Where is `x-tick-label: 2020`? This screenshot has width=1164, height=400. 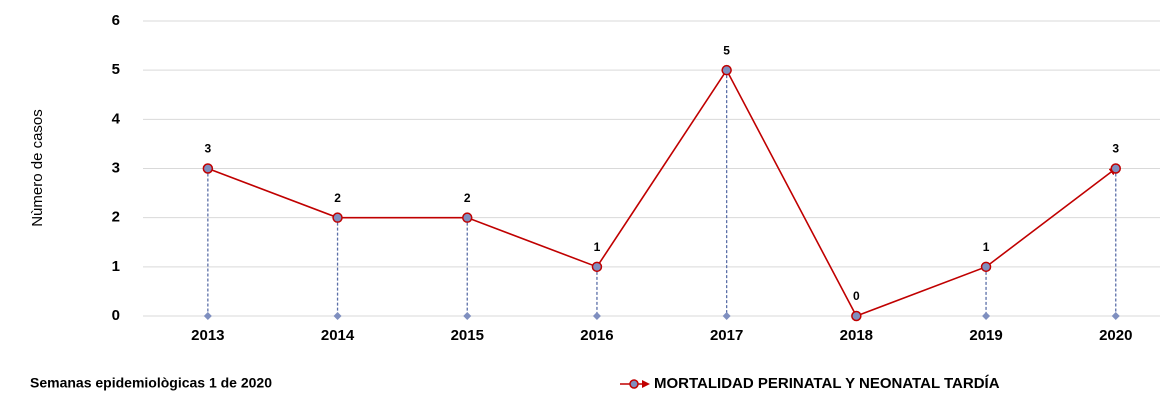 x-tick-label: 2020 is located at coordinates (1115, 335).